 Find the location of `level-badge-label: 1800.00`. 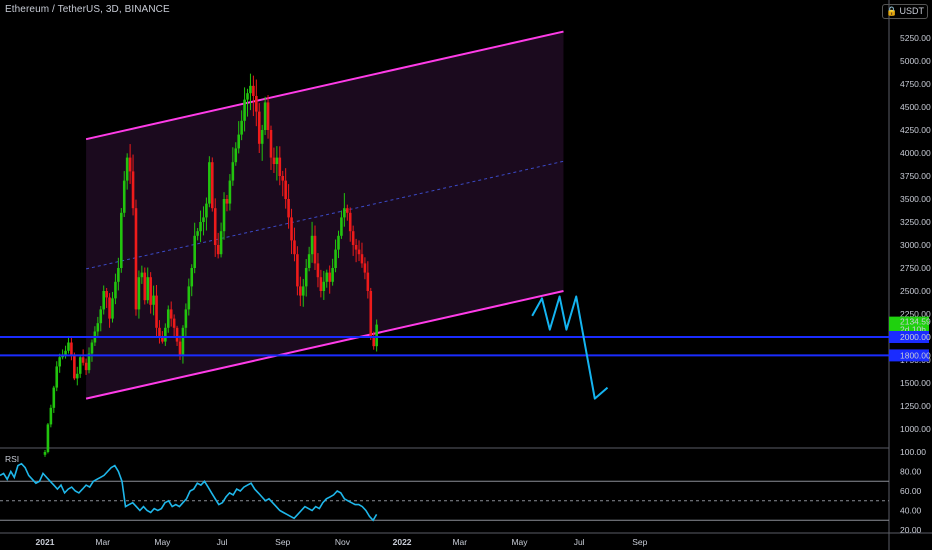

level-badge-label: 1800.00 is located at coordinates (915, 355).